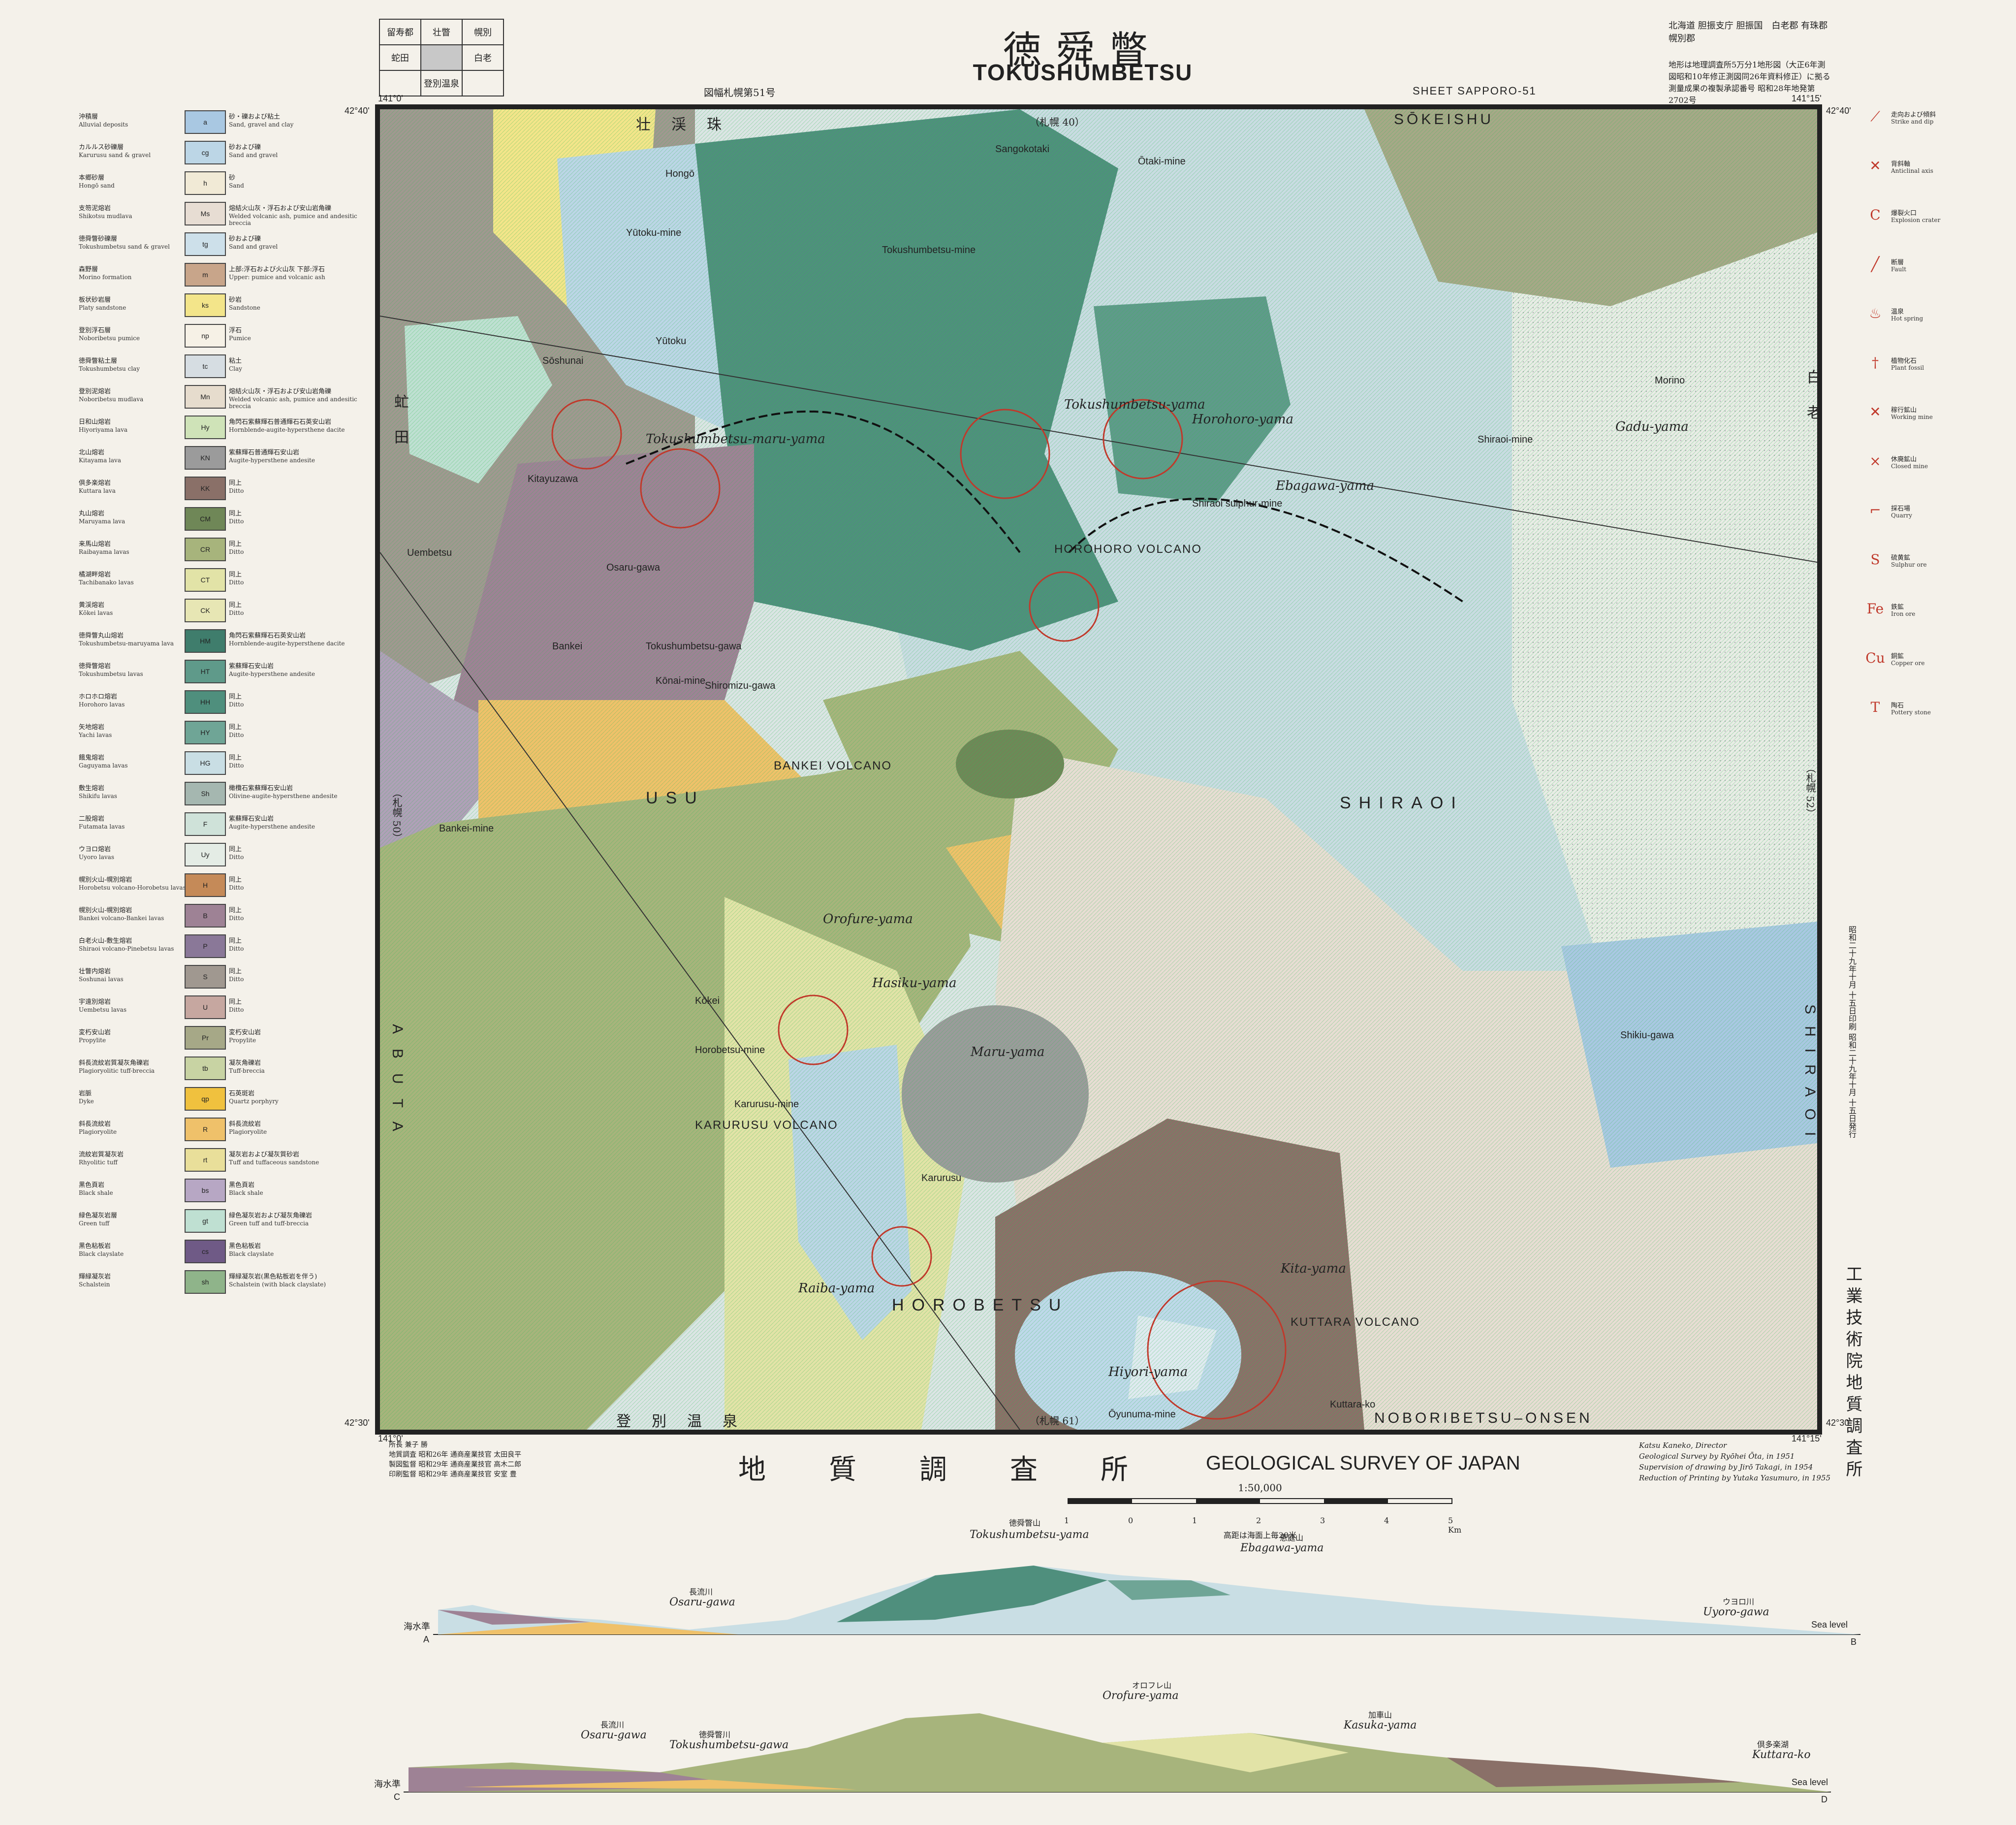  Describe the element at coordinates (390, 98) in the screenshot. I see `coord-tl-lon: 141°0'` at that location.